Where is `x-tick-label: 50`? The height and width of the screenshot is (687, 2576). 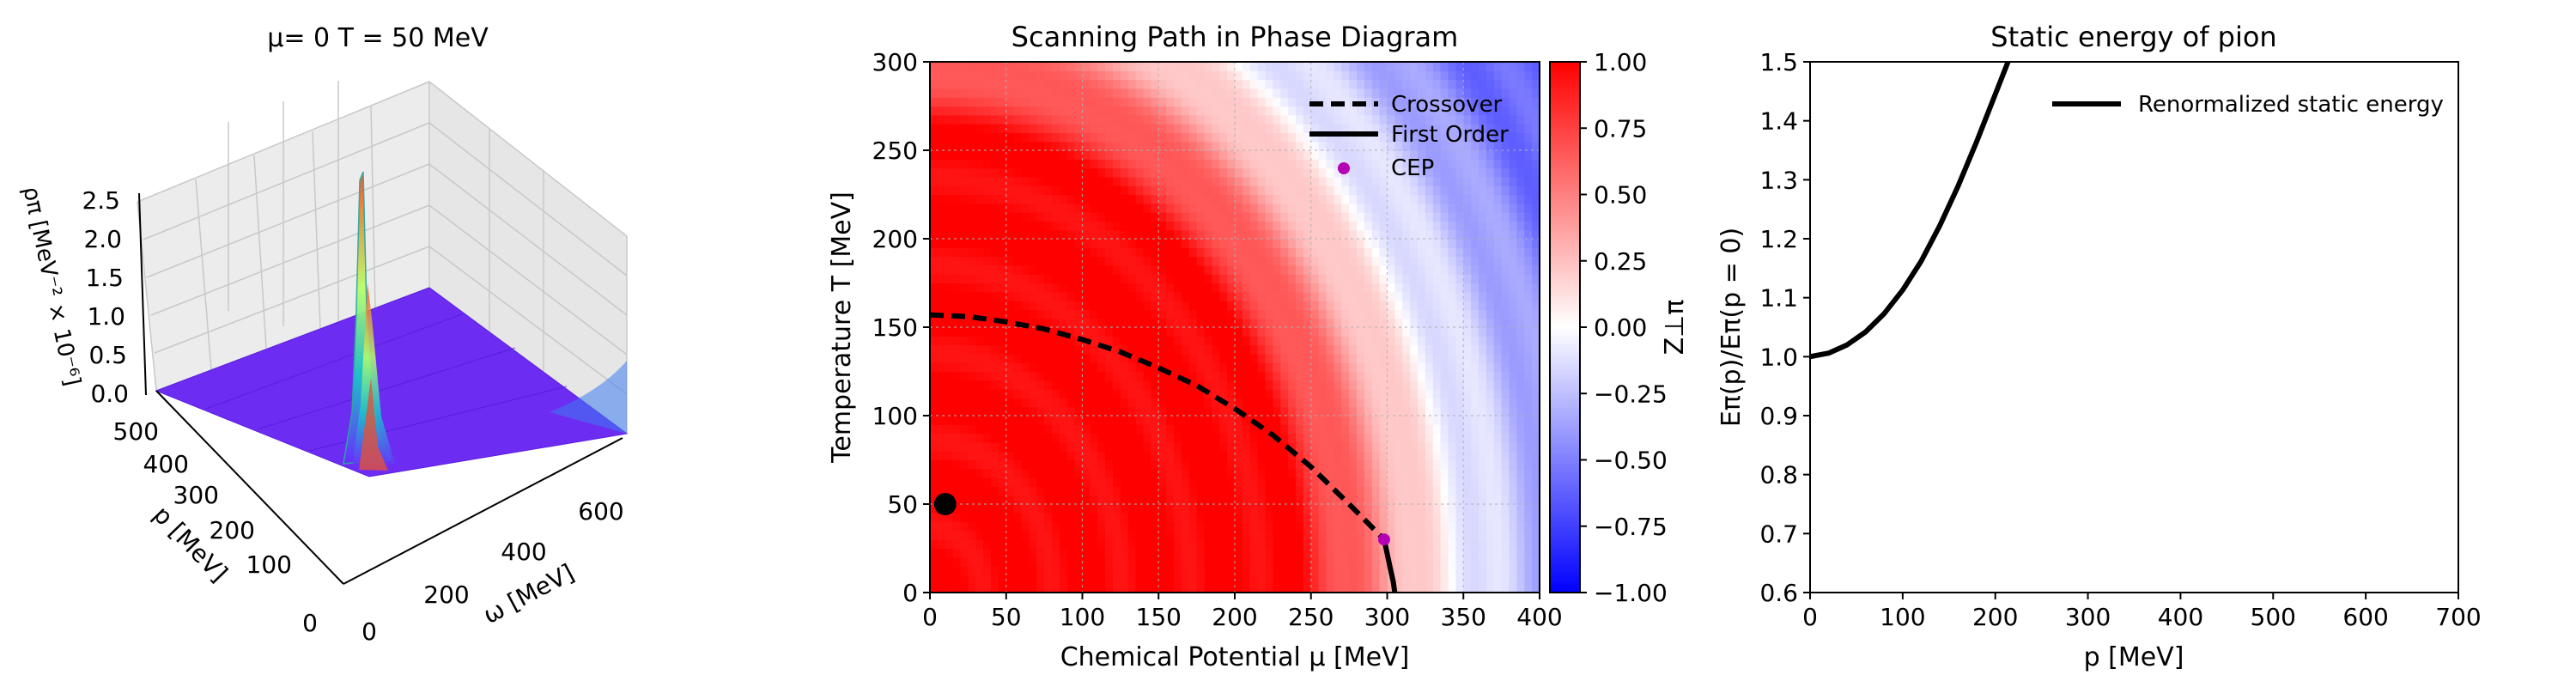 x-tick-label: 50 is located at coordinates (1006, 617).